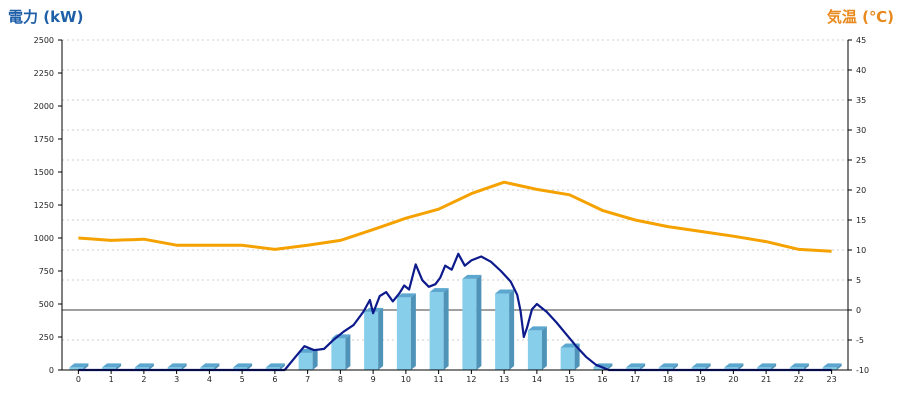  Describe the element at coordinates (46, 337) in the screenshot. I see `left-tick-label: 250` at that location.